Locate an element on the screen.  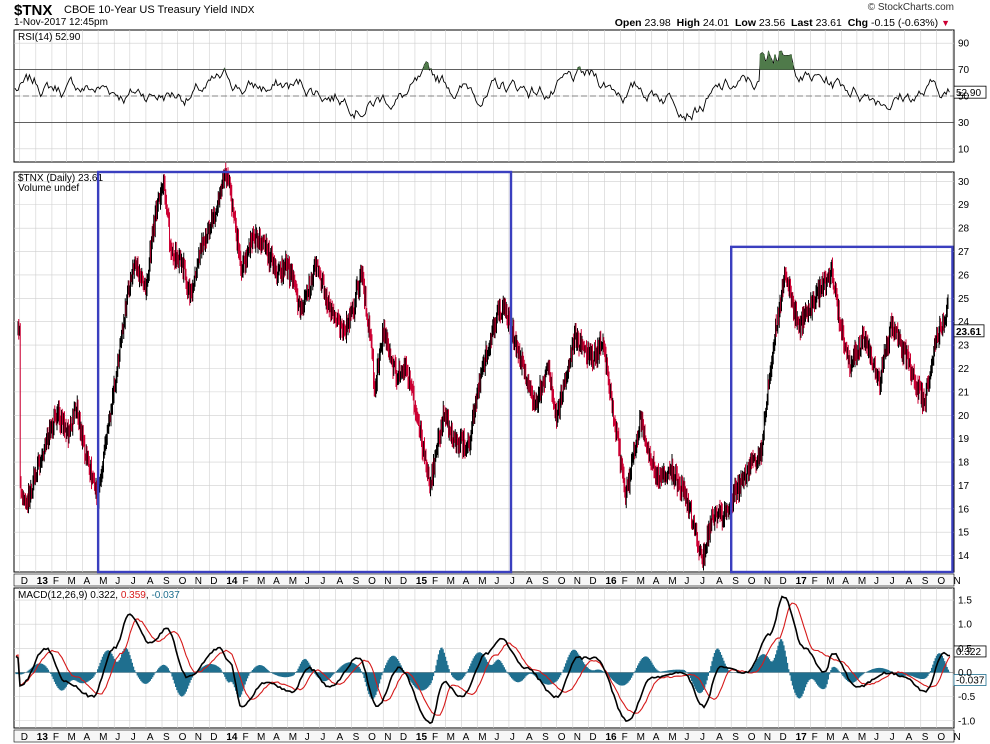
price-tick-label-14: 16 is located at coordinates (964, 509).